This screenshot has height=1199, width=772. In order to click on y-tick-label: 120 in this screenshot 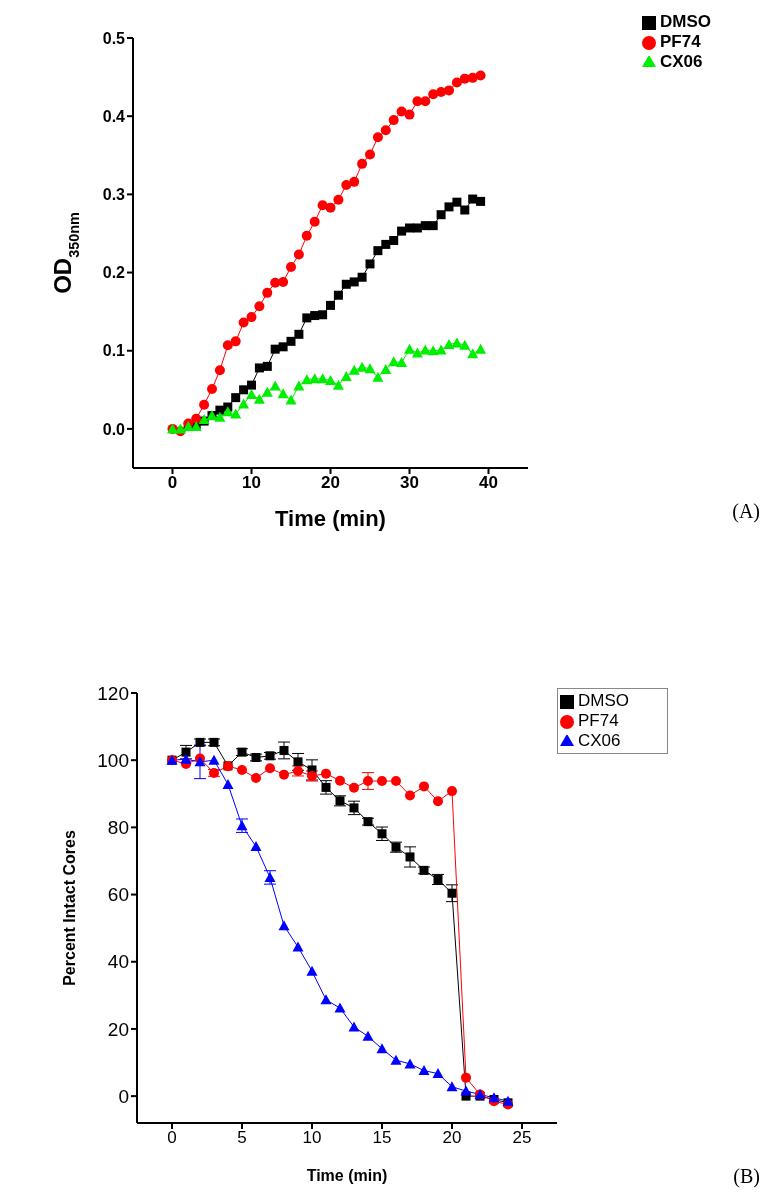, I will do `click(113, 693)`.